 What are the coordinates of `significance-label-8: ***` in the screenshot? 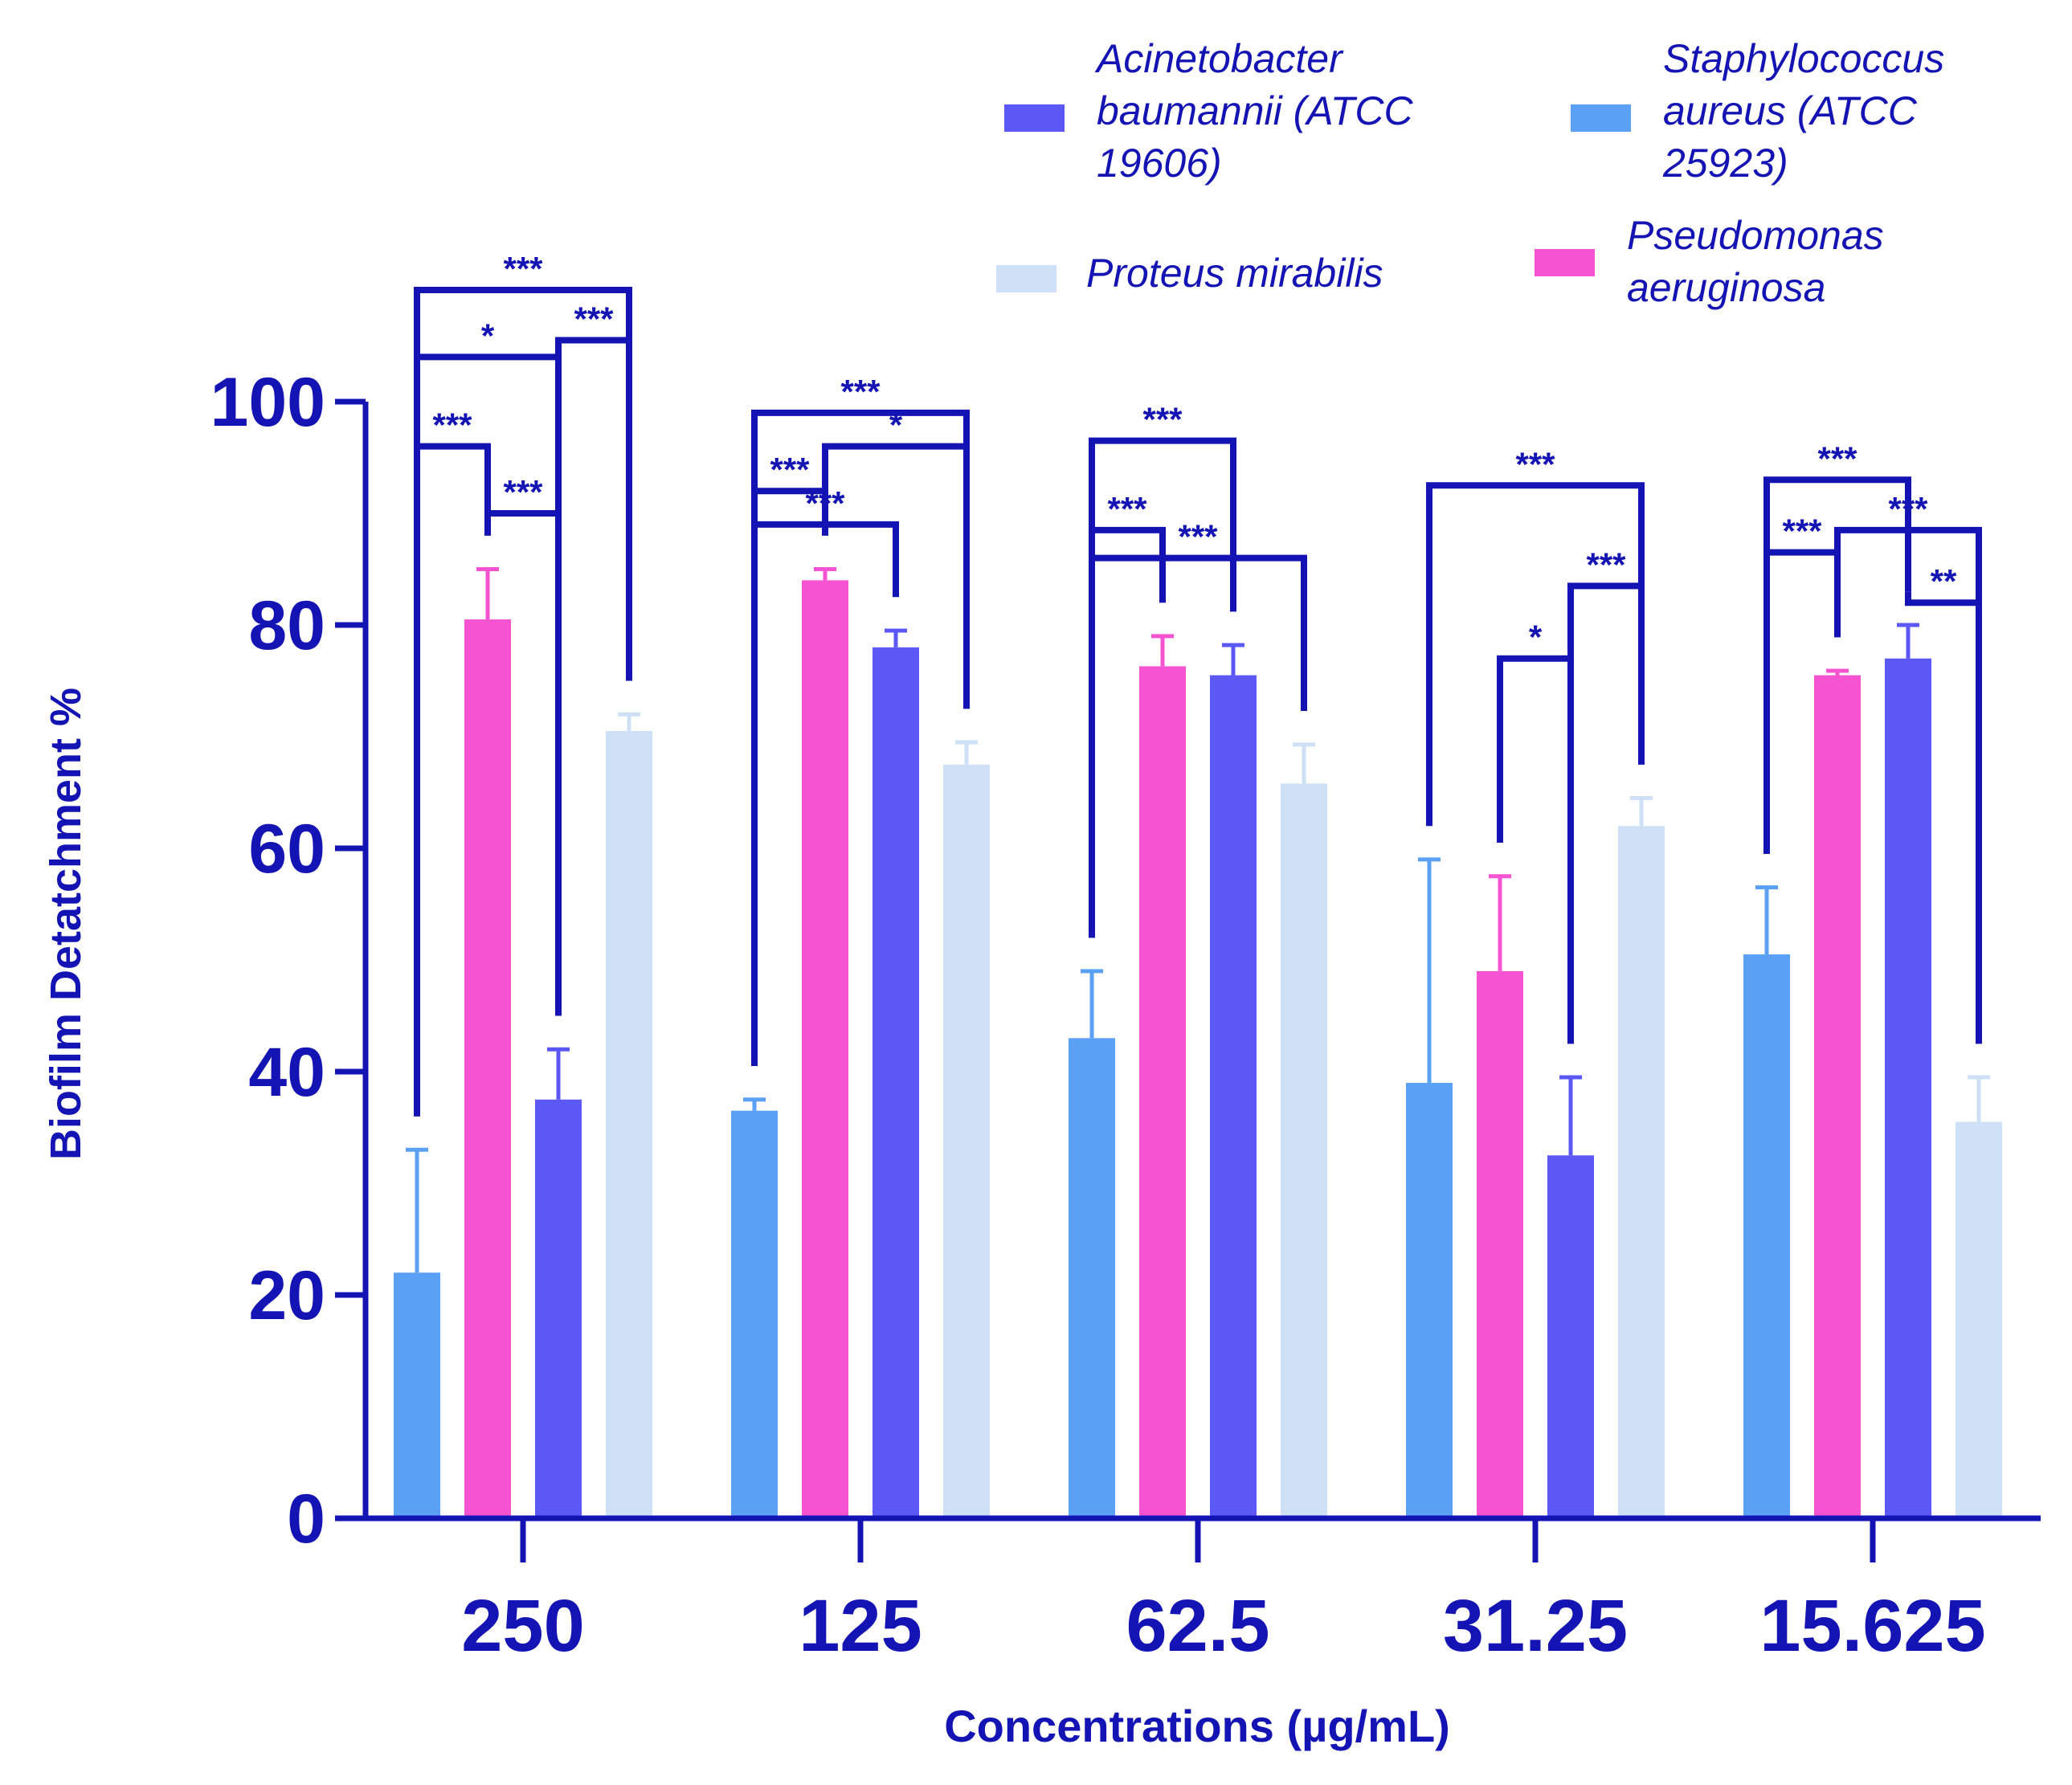 It's located at (825, 503).